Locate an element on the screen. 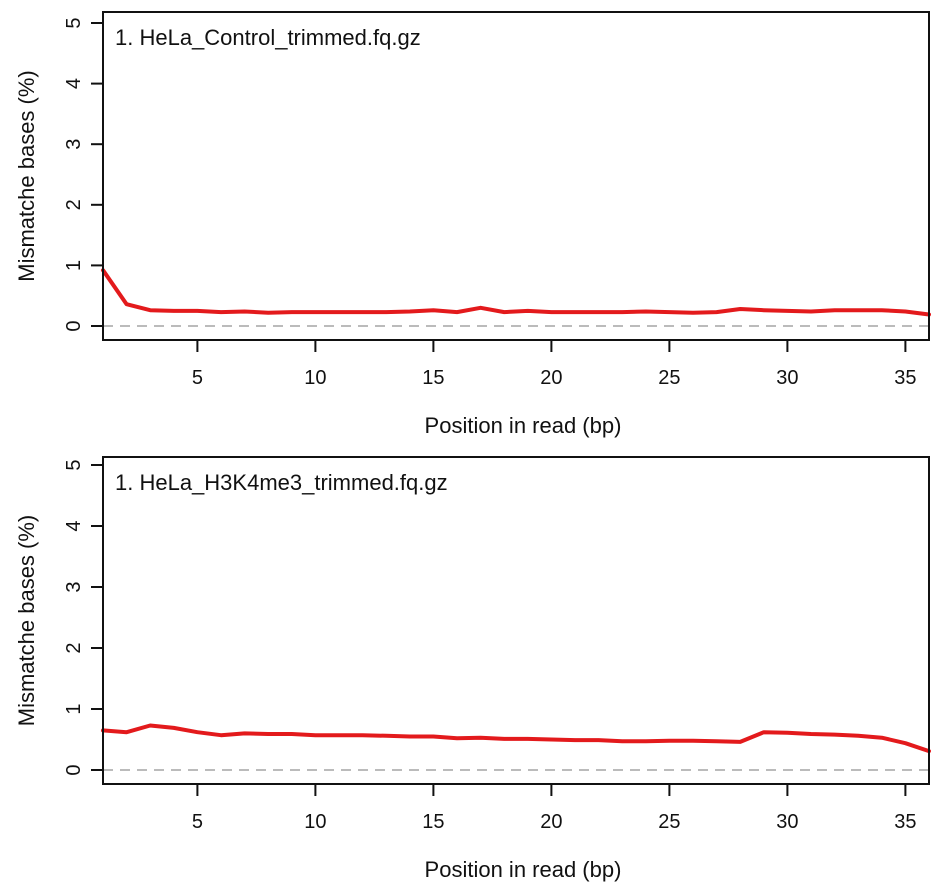 The width and height of the screenshot is (936, 888). chart-title: 1. HeLa_H3K4me3_trimmed.fq.gz is located at coordinates (281, 482).